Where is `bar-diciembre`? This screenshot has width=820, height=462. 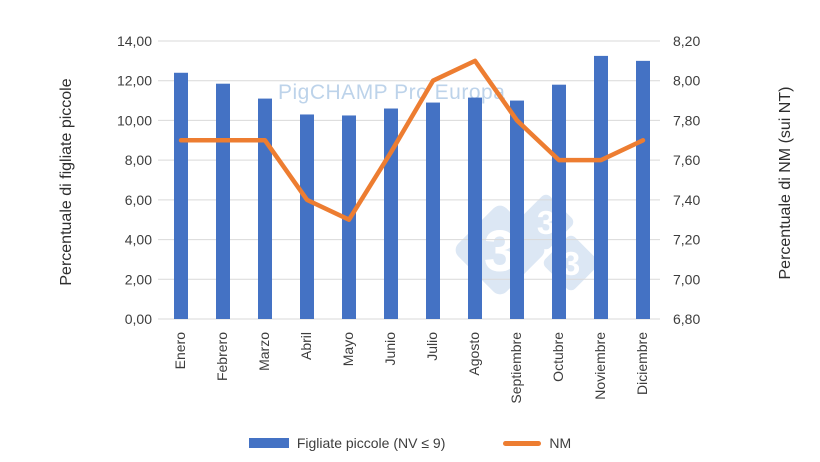 bar-diciembre is located at coordinates (643, 189).